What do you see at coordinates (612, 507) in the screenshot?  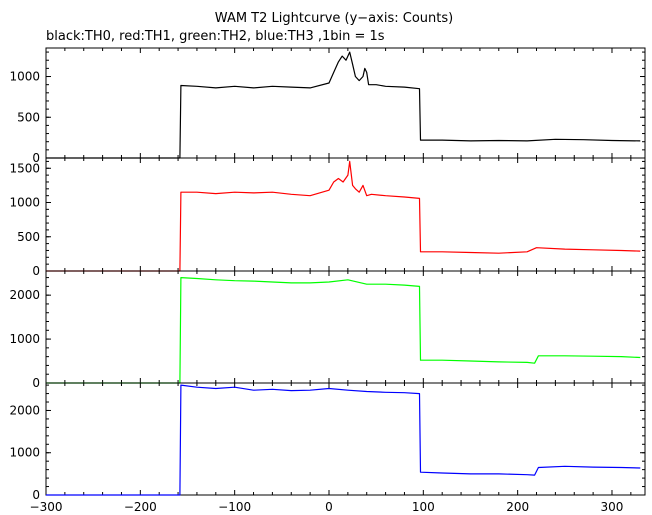 I see `x-tick-label: 300` at bounding box center [612, 507].